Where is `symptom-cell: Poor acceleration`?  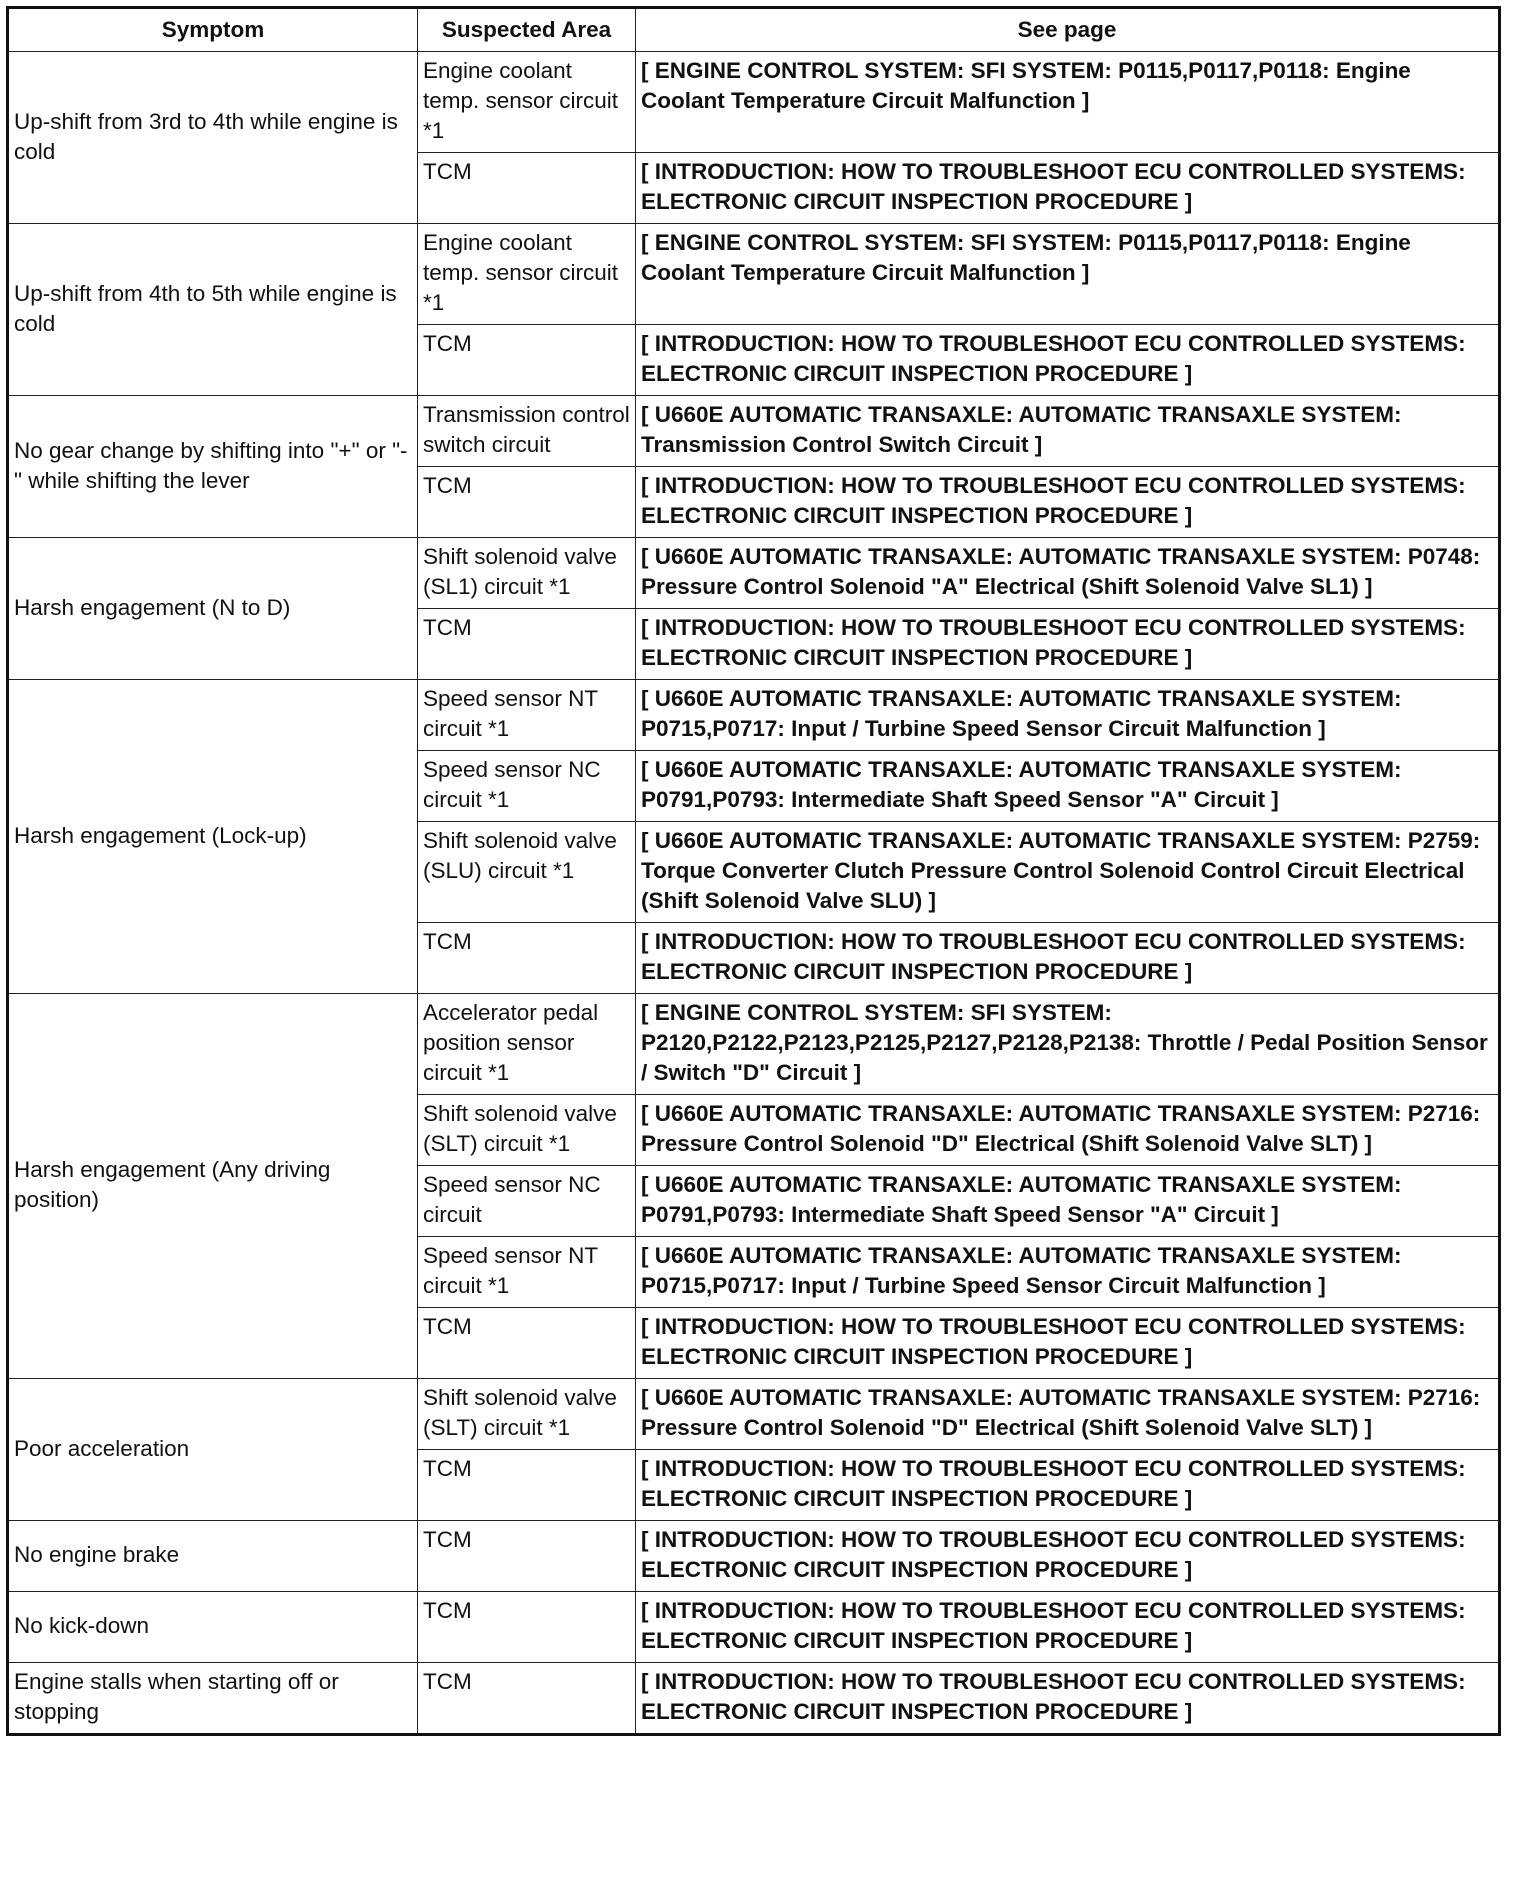
symptom-cell: Poor acceleration is located at coordinates (212, 1449).